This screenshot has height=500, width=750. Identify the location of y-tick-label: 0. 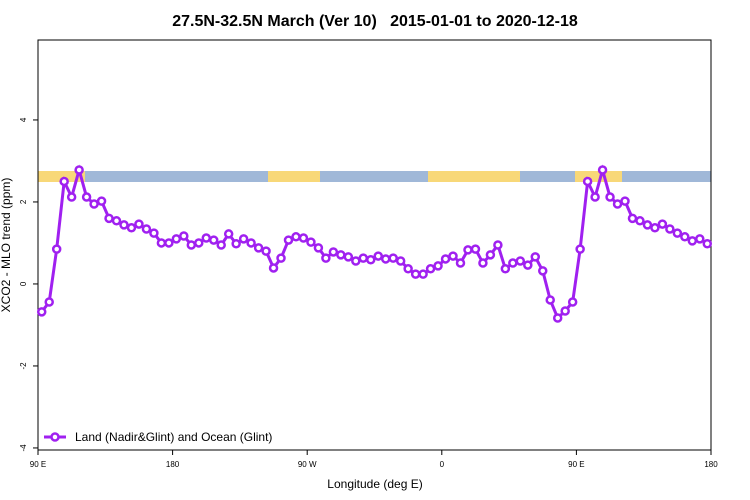
(23, 283).